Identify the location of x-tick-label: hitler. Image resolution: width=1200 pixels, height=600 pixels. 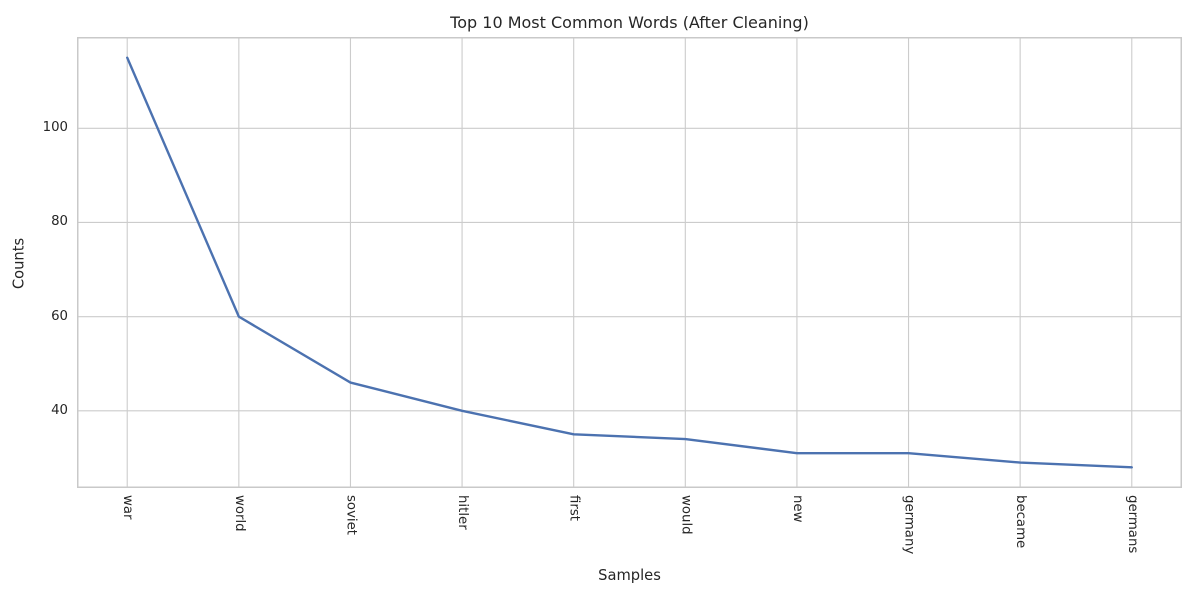
(463, 512).